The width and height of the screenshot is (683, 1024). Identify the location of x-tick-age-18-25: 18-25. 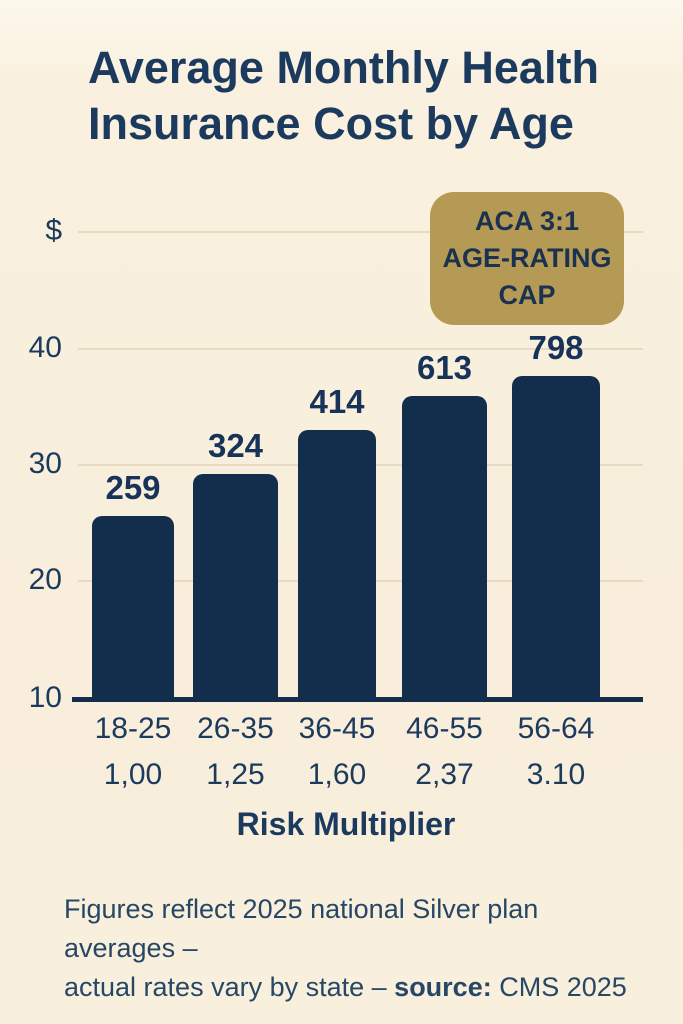
(133, 728).